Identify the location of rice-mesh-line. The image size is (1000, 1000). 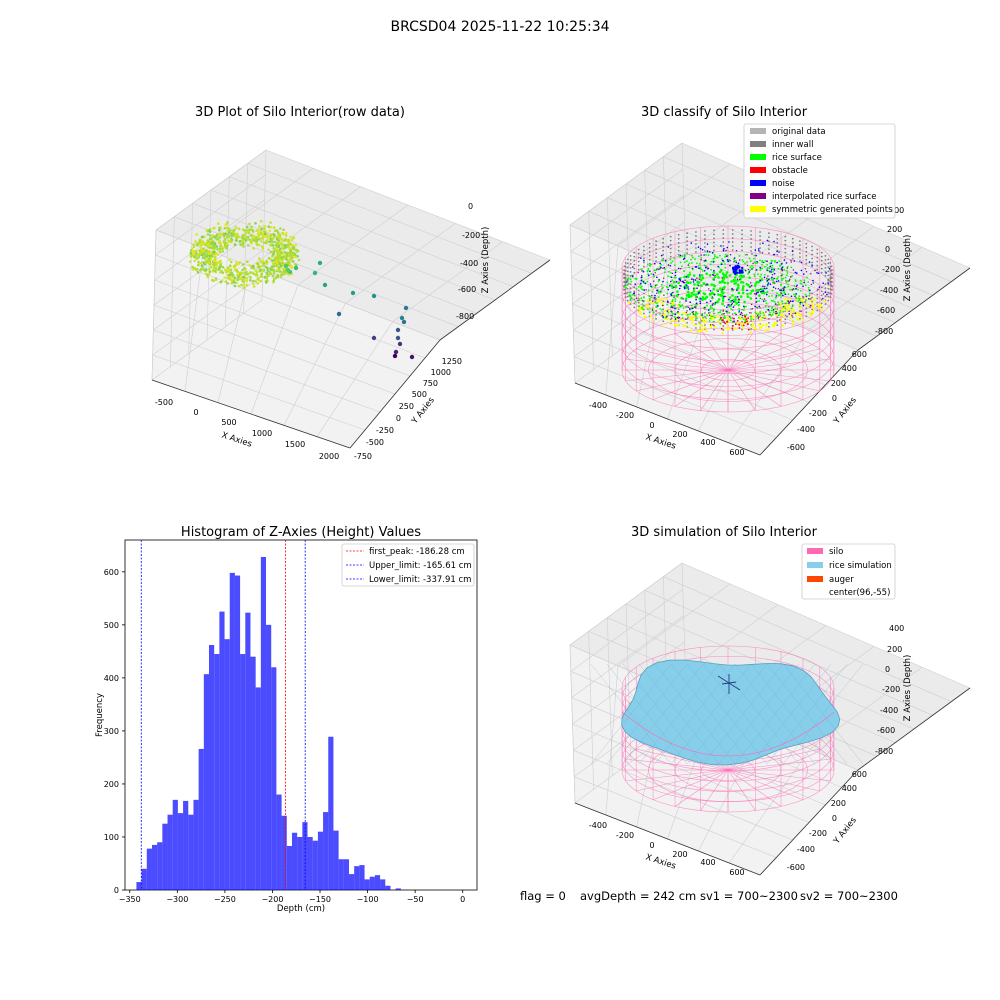
(663, 714).